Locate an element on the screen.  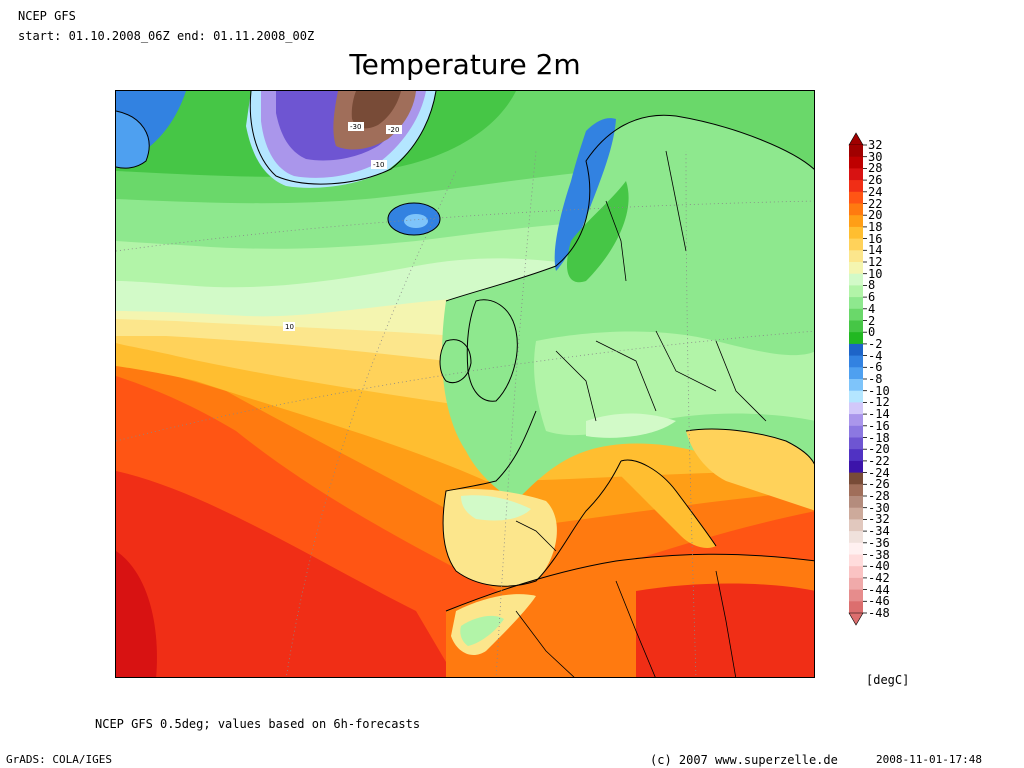
legend-label: 8 is located at coordinates (872, 285).